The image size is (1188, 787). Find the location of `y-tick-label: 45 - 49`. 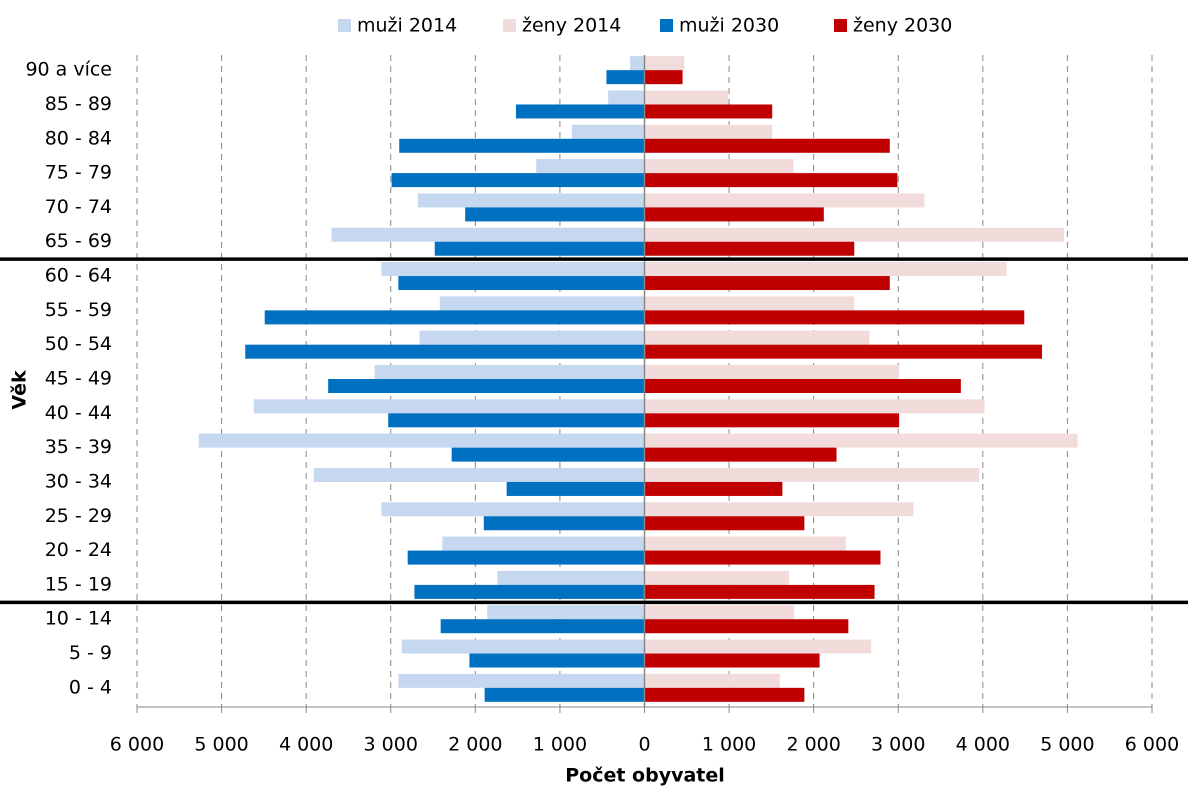

y-tick-label: 45 - 49 is located at coordinates (78, 379).